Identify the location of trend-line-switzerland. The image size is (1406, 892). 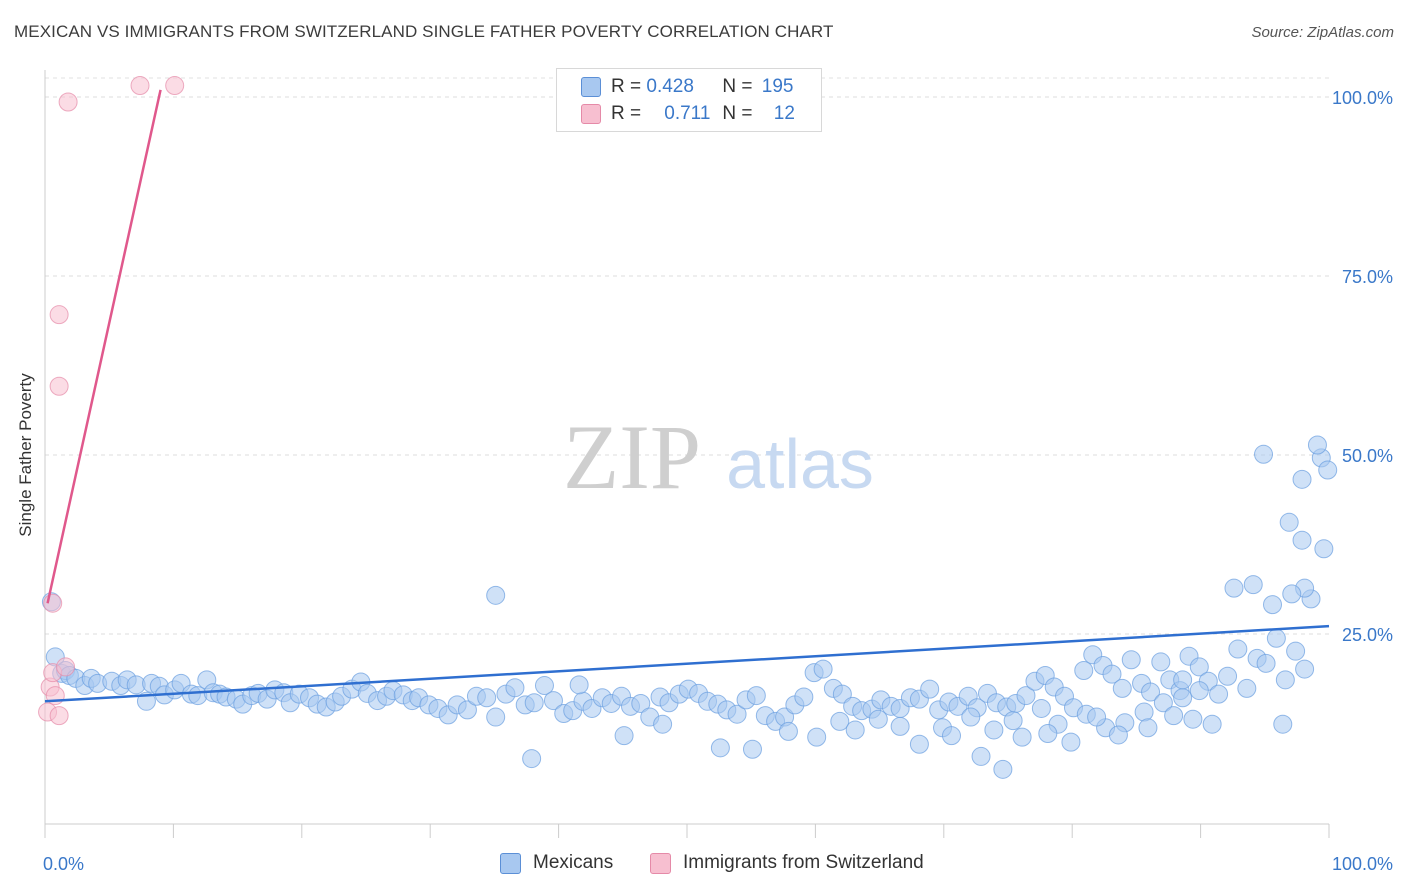
(104, 346).